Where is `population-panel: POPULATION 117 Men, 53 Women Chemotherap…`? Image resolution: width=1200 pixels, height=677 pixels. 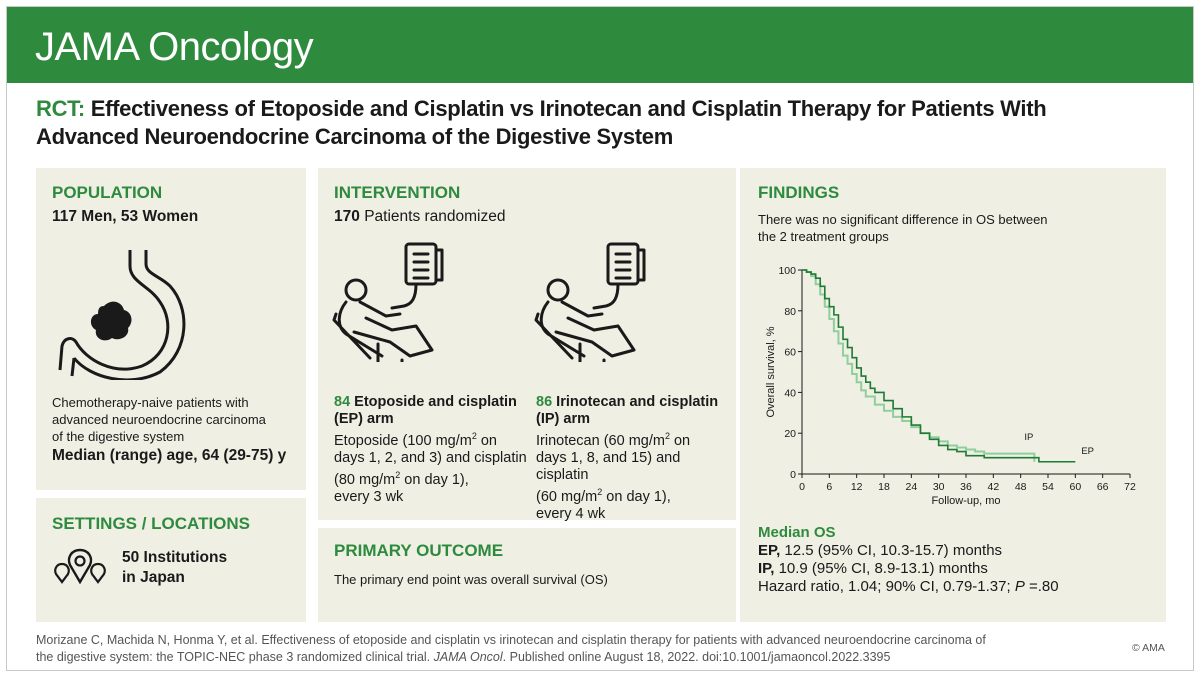 population-panel: POPULATION 117 Men, 53 Women Chemotherap… is located at coordinates (171, 329).